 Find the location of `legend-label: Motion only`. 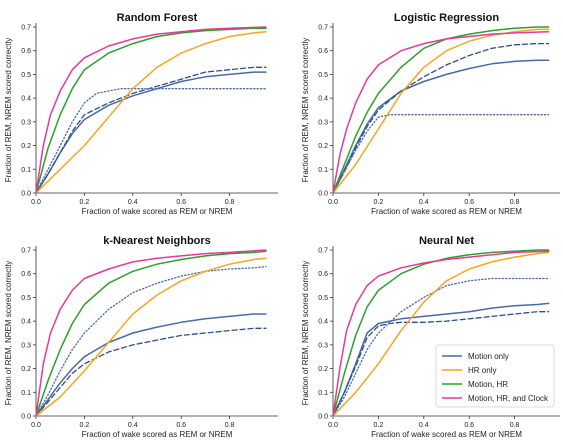

legend-label: Motion only is located at coordinates (488, 356).